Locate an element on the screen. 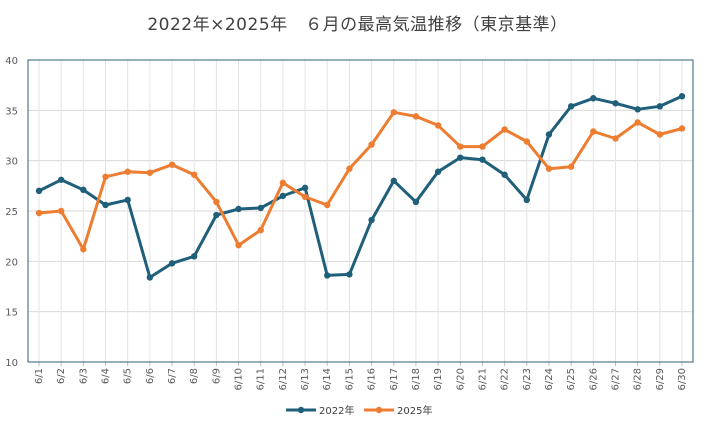  x-tick-label: 6/5 is located at coordinates (128, 376).